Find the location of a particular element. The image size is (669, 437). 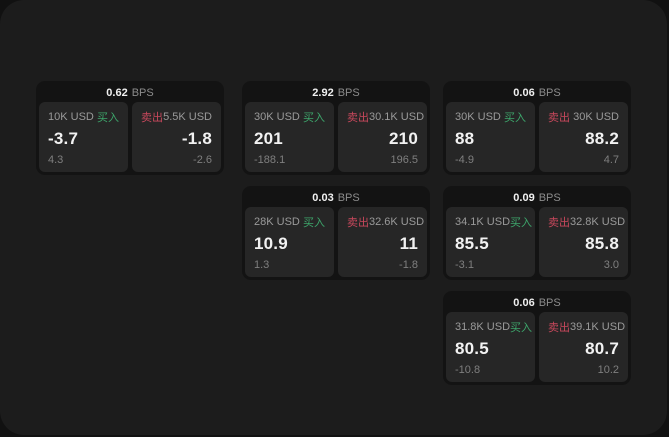

buy-price: 88 is located at coordinates (465, 139).